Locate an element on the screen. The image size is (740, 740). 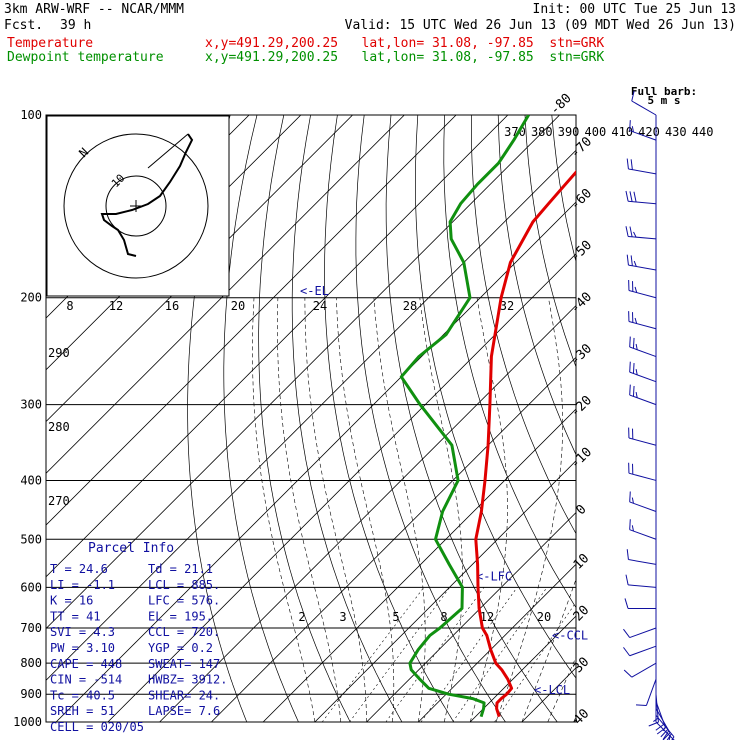
parcel-info-cell: T = 24.6 is located at coordinates (79, 569).